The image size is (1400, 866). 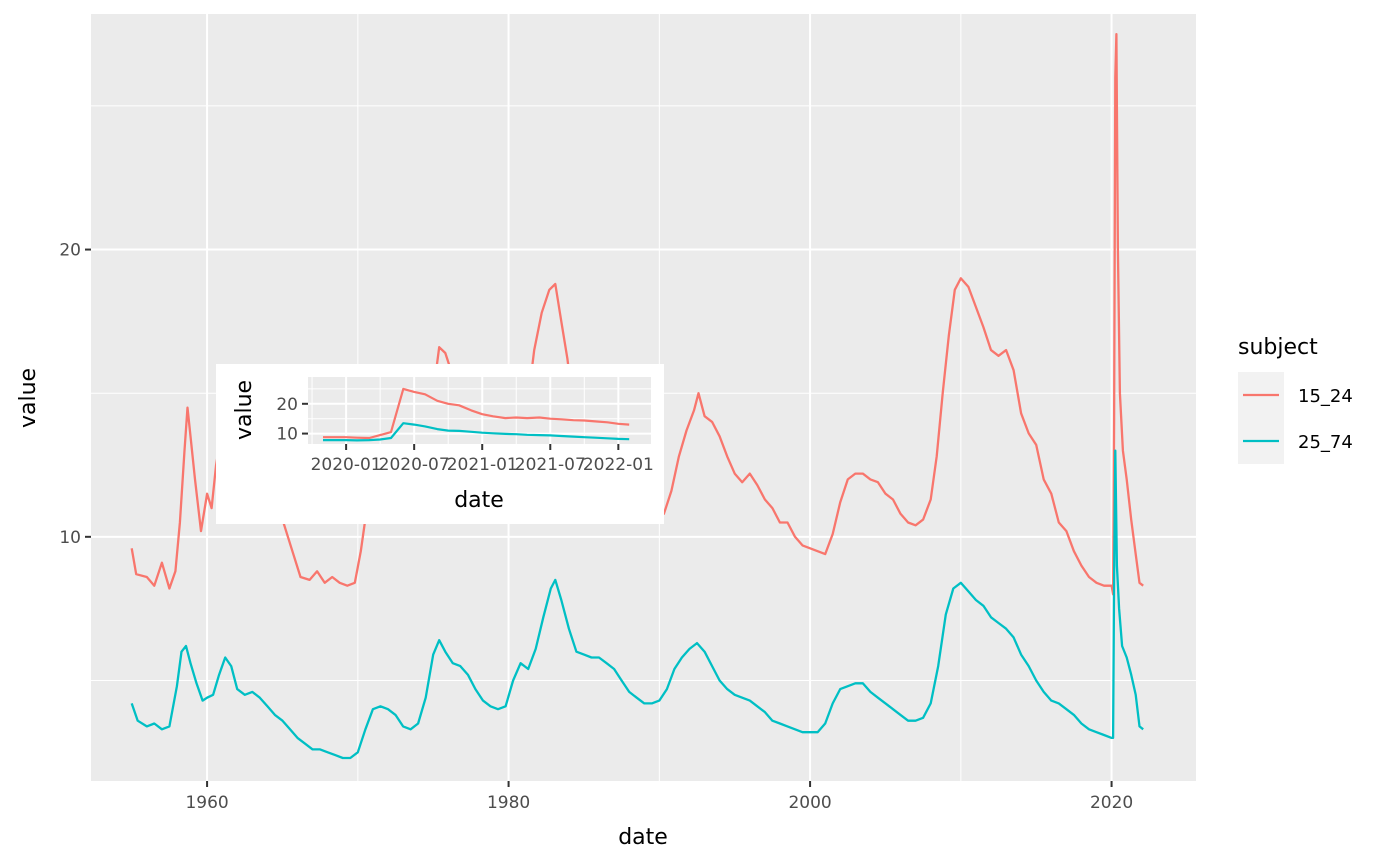 I want to click on legend-label-15_24: 15_24, so click(x=1325, y=396).